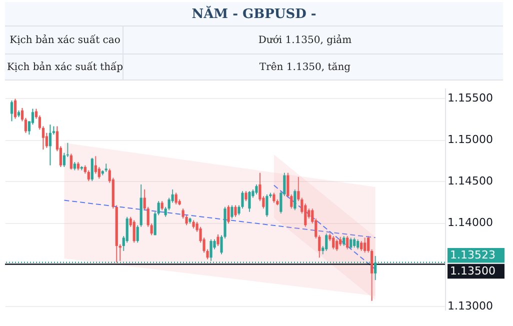 This screenshot has width=513, height=326. What do you see at coordinates (305, 67) in the screenshot?
I see `text: Trên 1.1350, tăng` at bounding box center [305, 67].